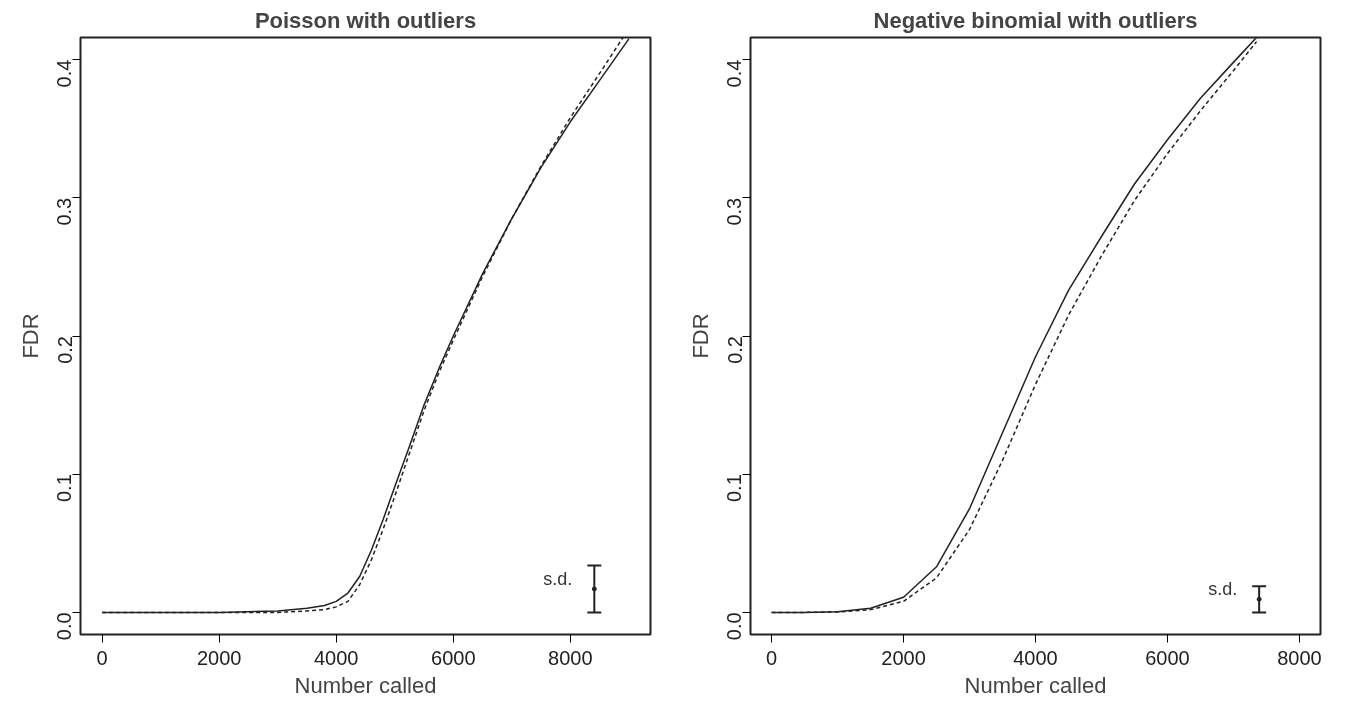  What do you see at coordinates (365, 20) in the screenshot?
I see `chart-title: Poisson with outliers` at bounding box center [365, 20].